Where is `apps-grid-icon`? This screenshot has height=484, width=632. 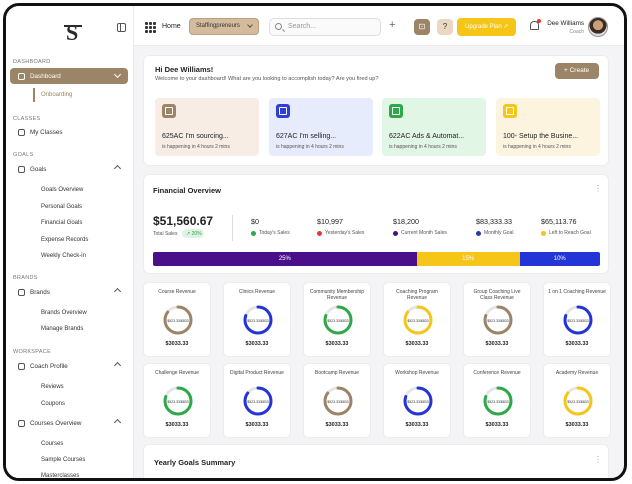 apps-grid-icon is located at coordinates (150, 27).